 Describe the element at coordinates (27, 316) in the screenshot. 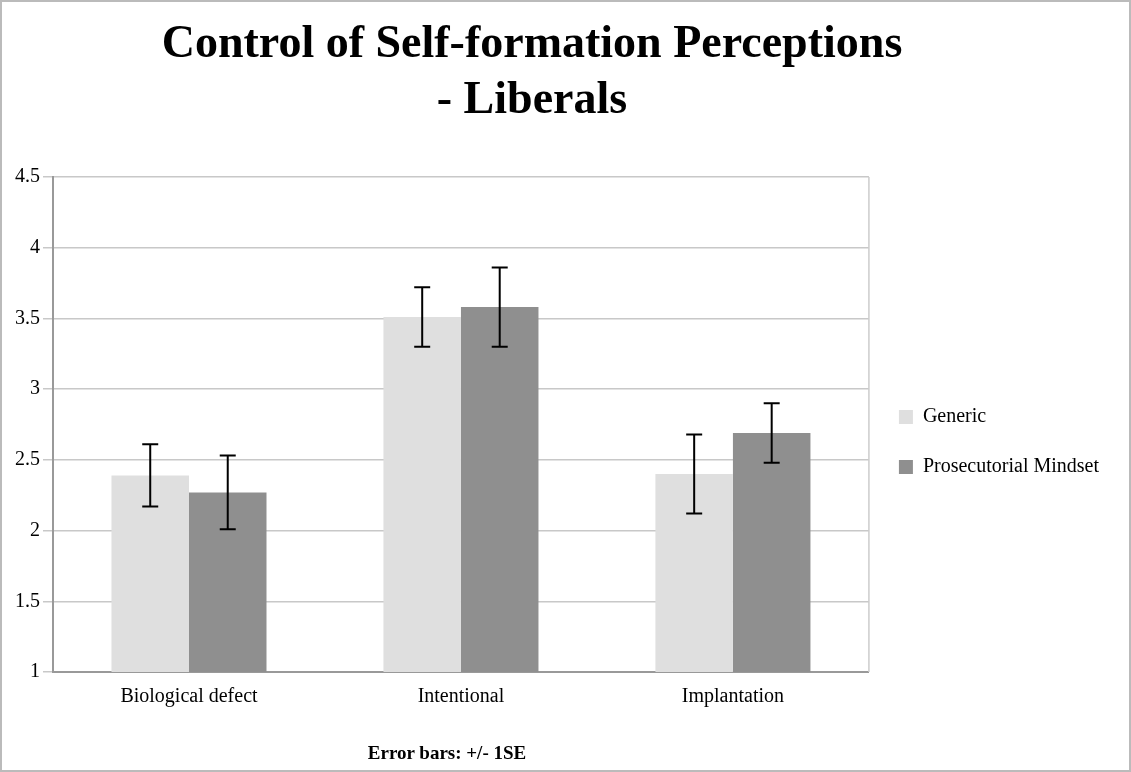

I see `y-tick-label: 3.5` at that location.